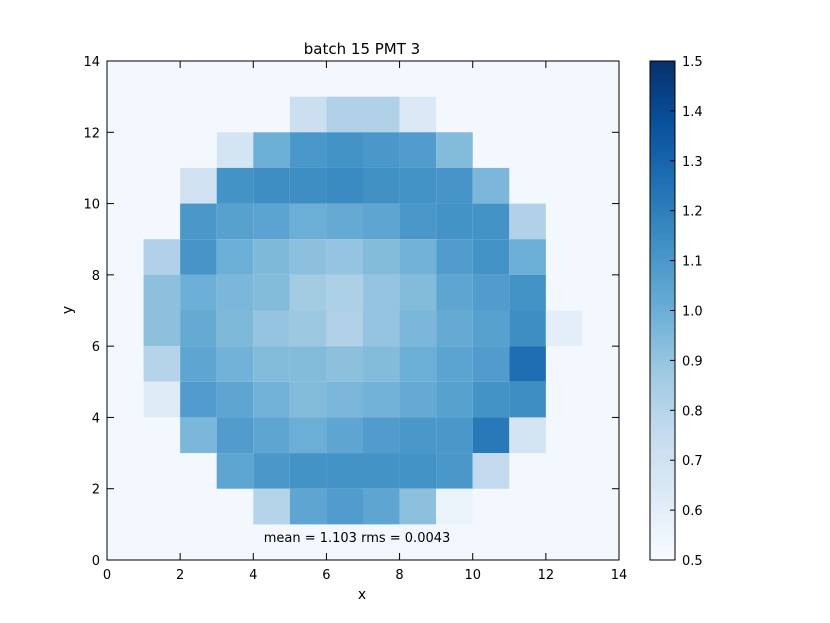 This screenshot has width=830, height=623. Describe the element at coordinates (96, 490) in the screenshot. I see `y-tick-label: 2` at that location.